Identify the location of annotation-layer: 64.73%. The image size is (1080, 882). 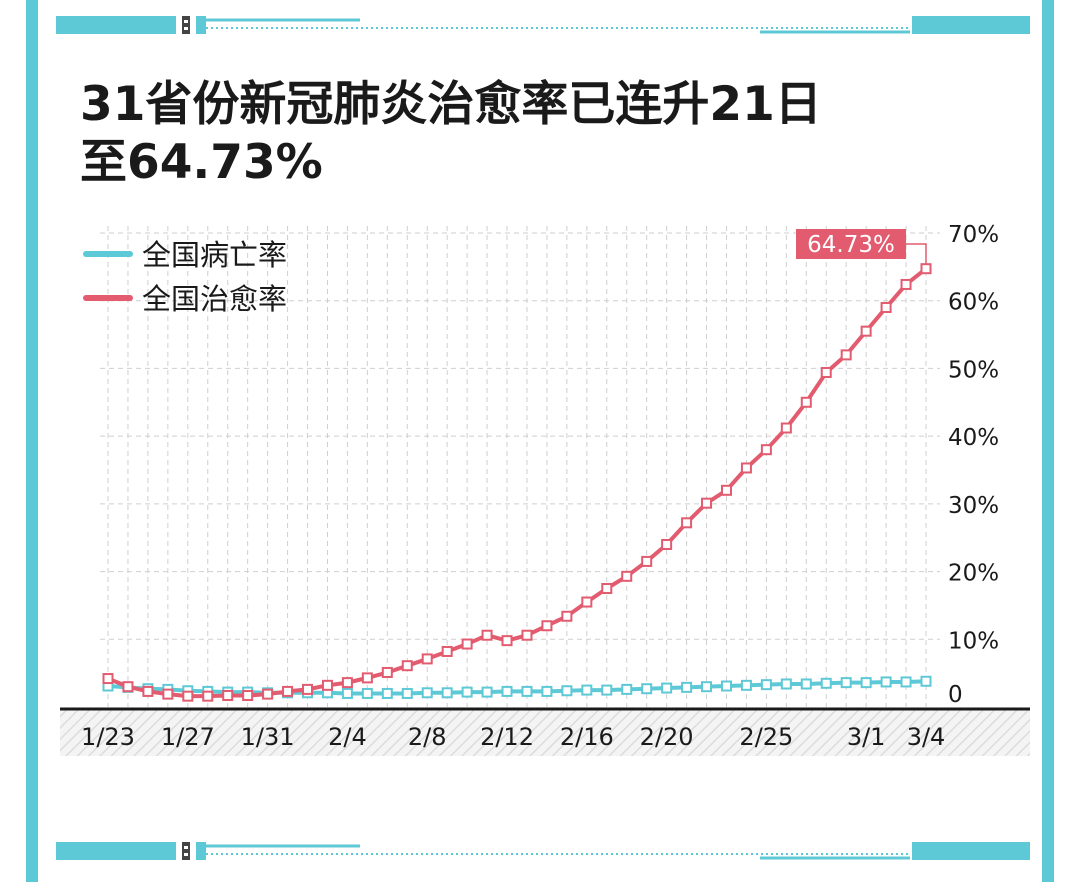
(861, 246).